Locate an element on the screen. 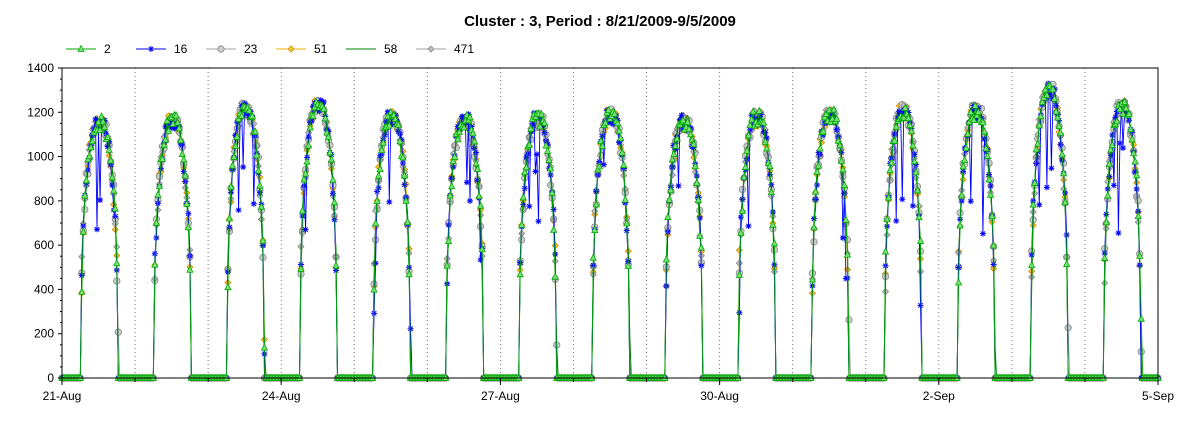 The width and height of the screenshot is (1200, 425). legend-item-471: 471 is located at coordinates (445, 49).